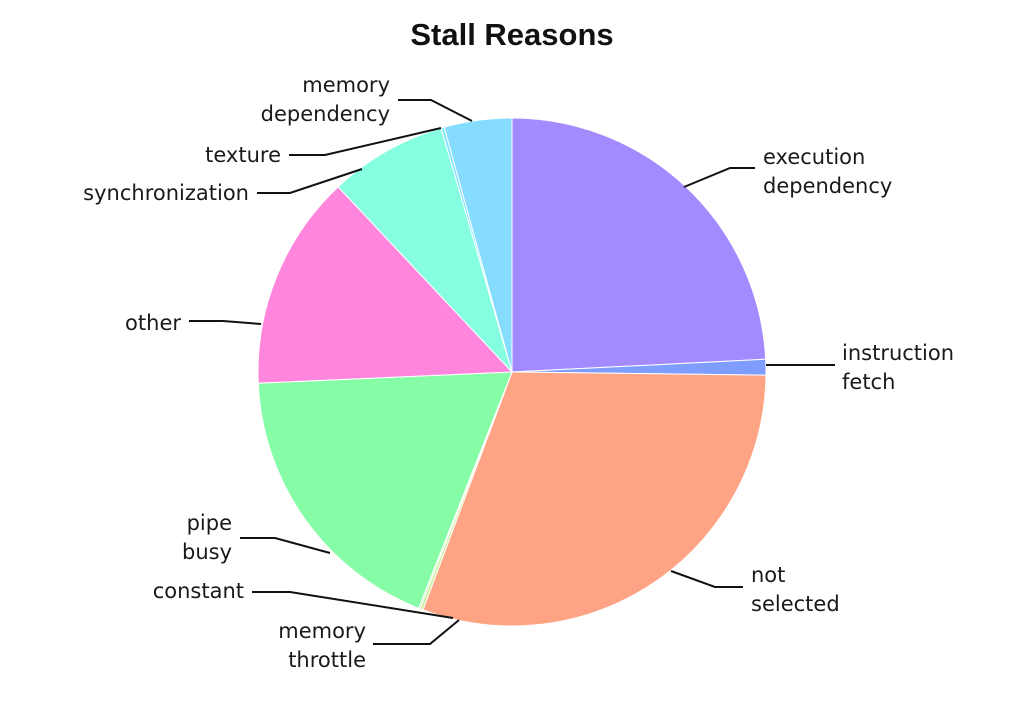 This screenshot has width=1024, height=705. Describe the element at coordinates (353, 605) in the screenshot. I see `leader-line-constant` at that location.